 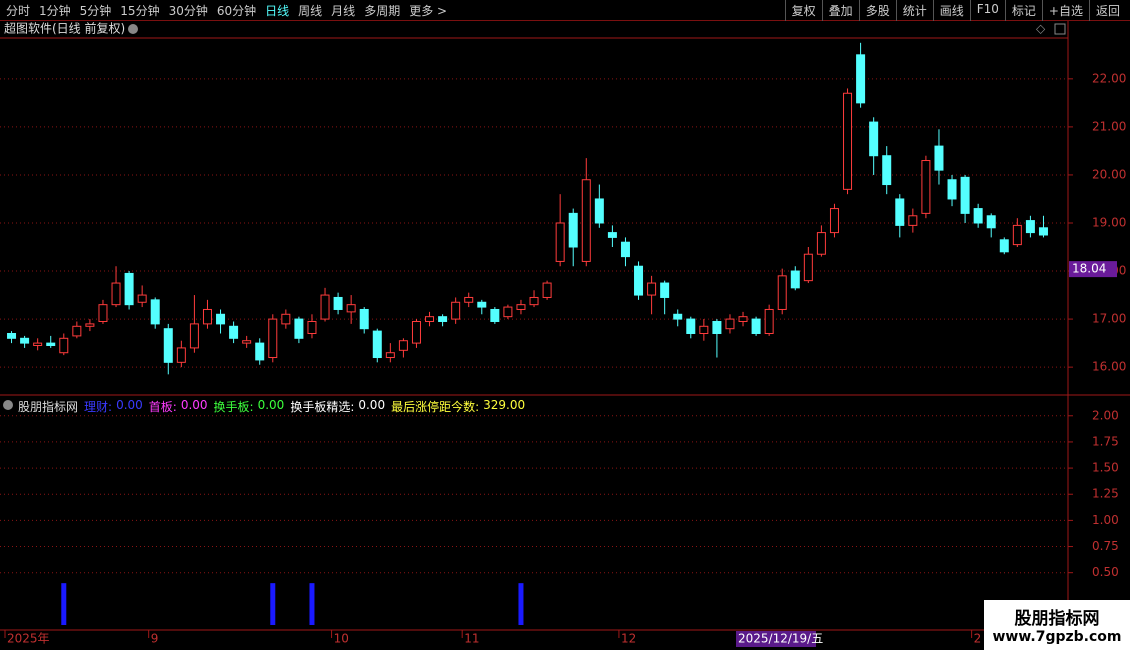 I want to click on x-tick-label: 9, so click(x=155, y=639).